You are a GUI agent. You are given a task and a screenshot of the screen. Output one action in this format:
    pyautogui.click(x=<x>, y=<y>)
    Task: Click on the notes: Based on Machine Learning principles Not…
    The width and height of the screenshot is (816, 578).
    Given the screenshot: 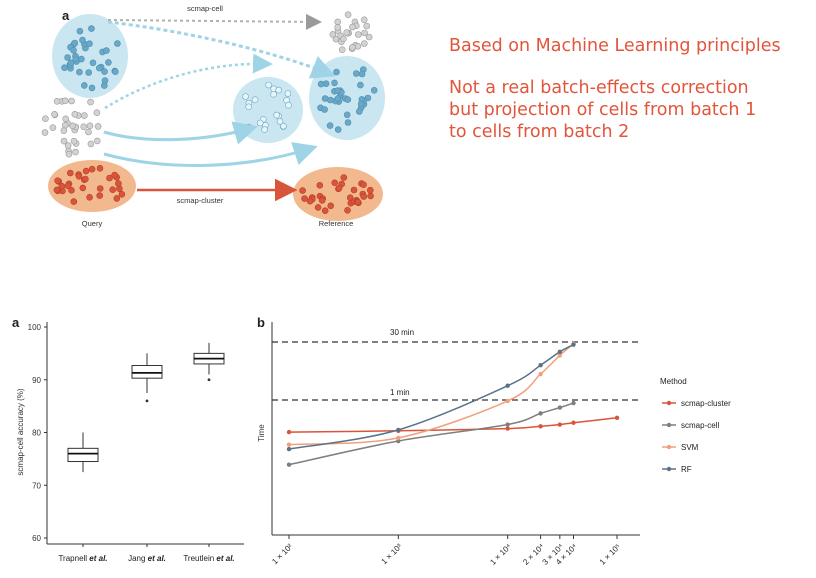 What is the action you would take?
    pyautogui.click(x=629, y=99)
    